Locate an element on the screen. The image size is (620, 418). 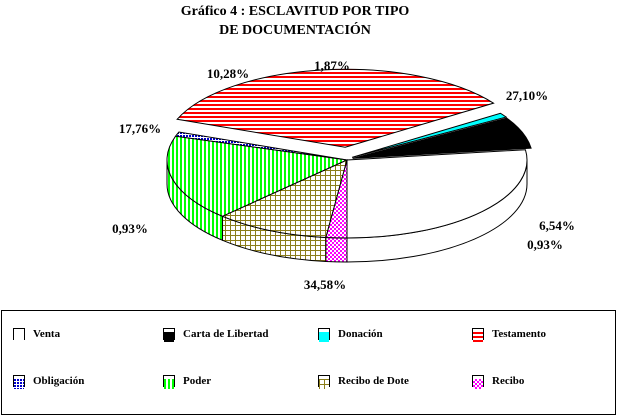
legend-label: Carta de Libertad is located at coordinates (226, 334).